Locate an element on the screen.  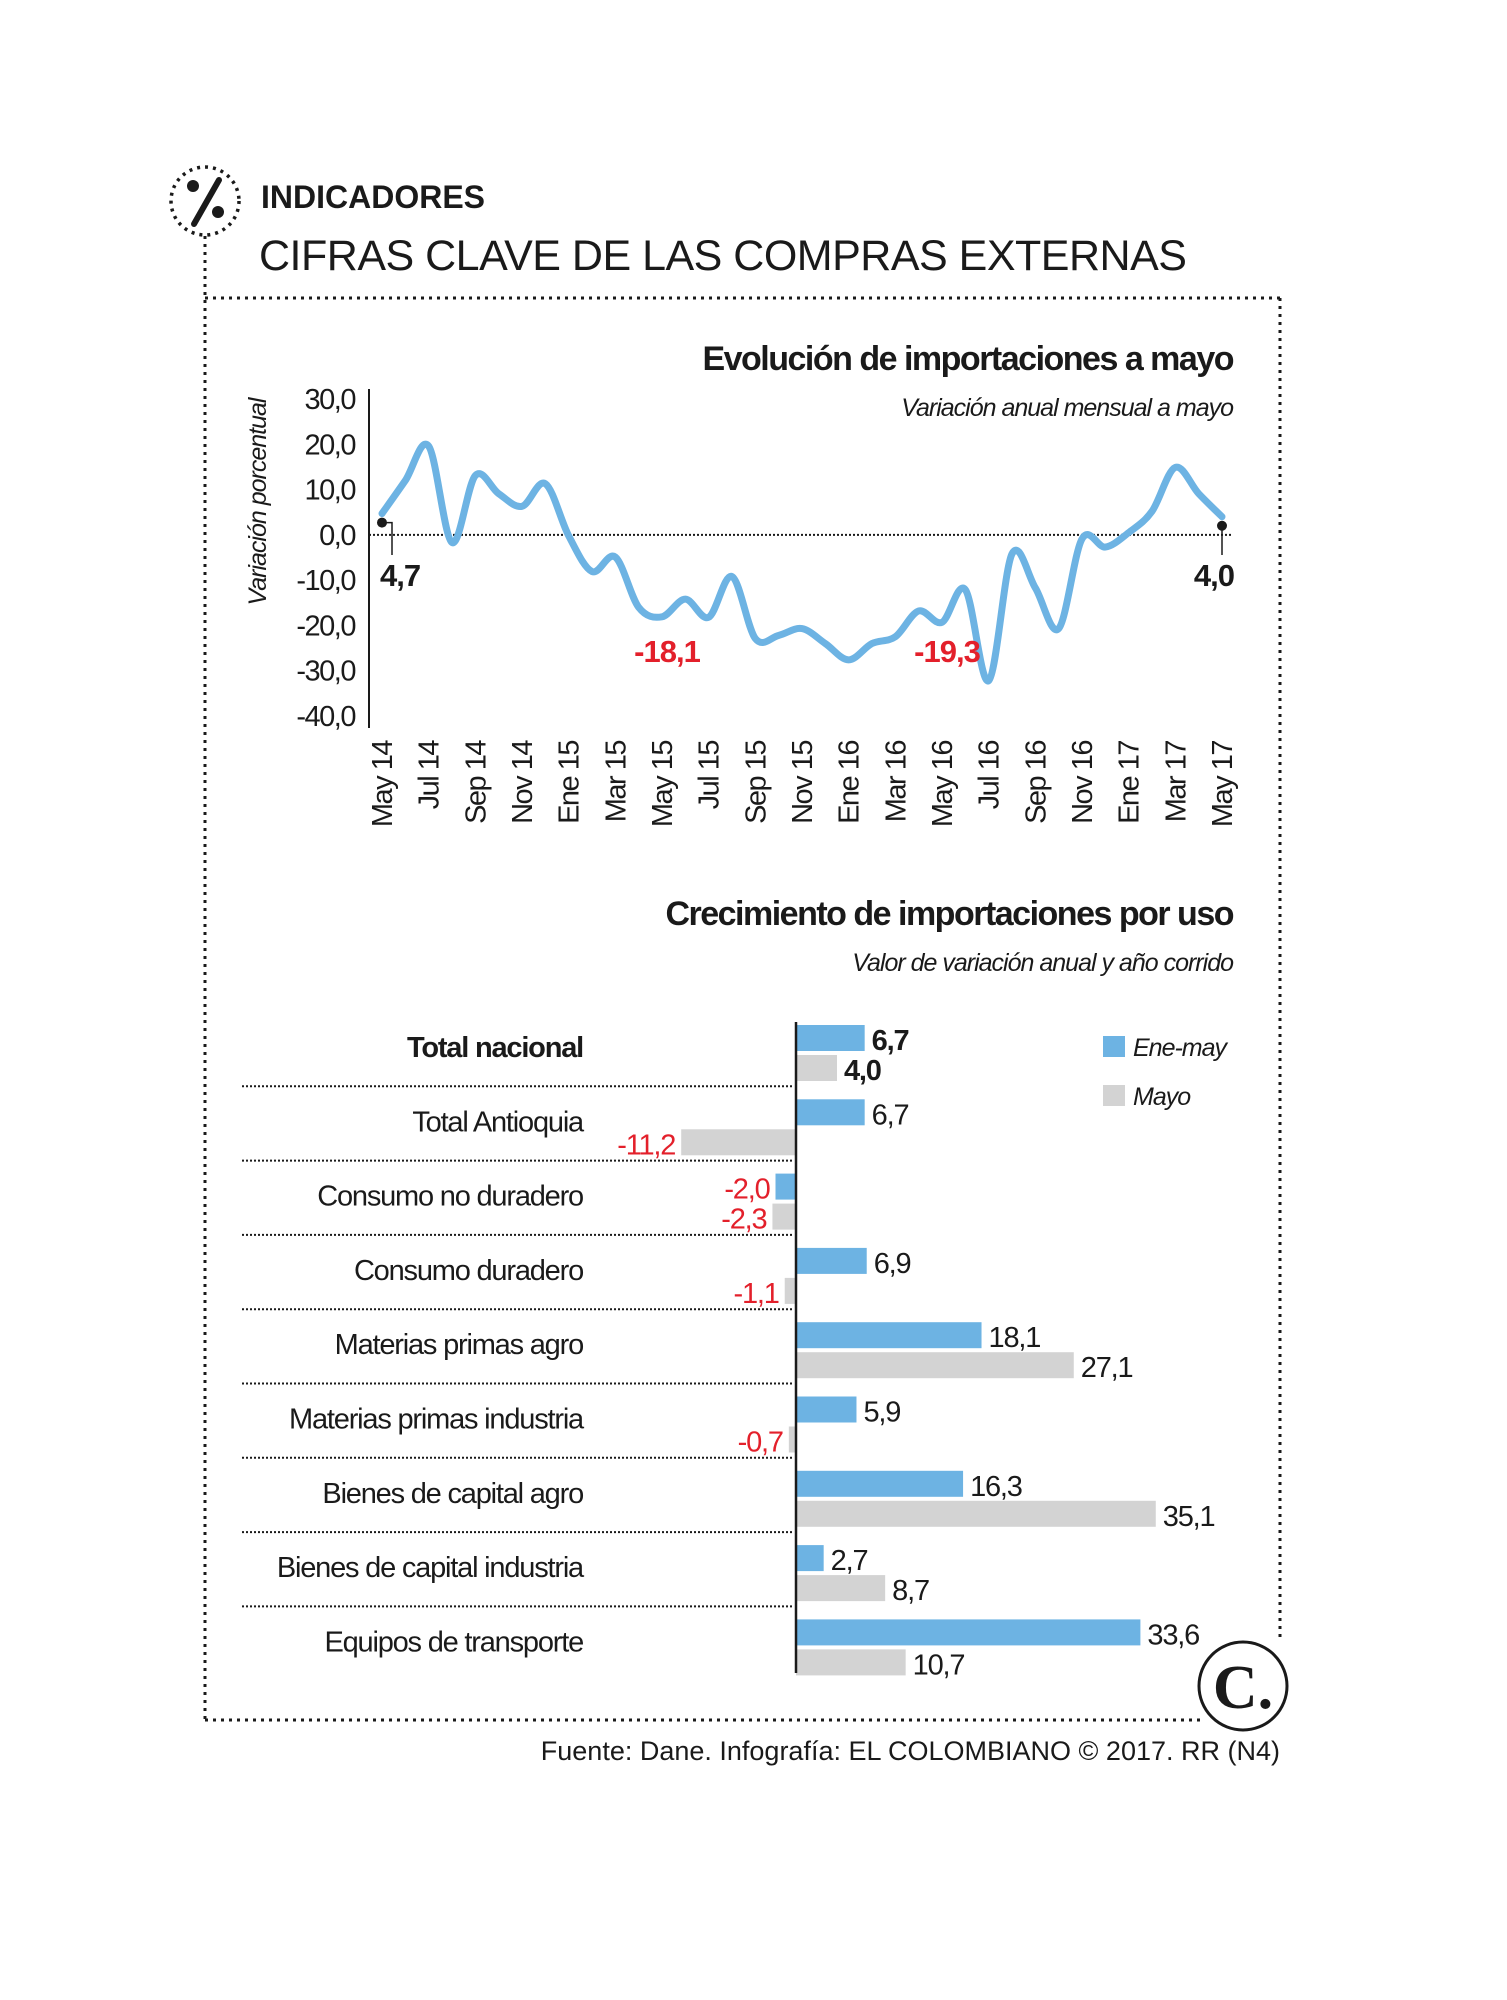
bar-value-label: 33,6 is located at coordinates (1173, 1635).